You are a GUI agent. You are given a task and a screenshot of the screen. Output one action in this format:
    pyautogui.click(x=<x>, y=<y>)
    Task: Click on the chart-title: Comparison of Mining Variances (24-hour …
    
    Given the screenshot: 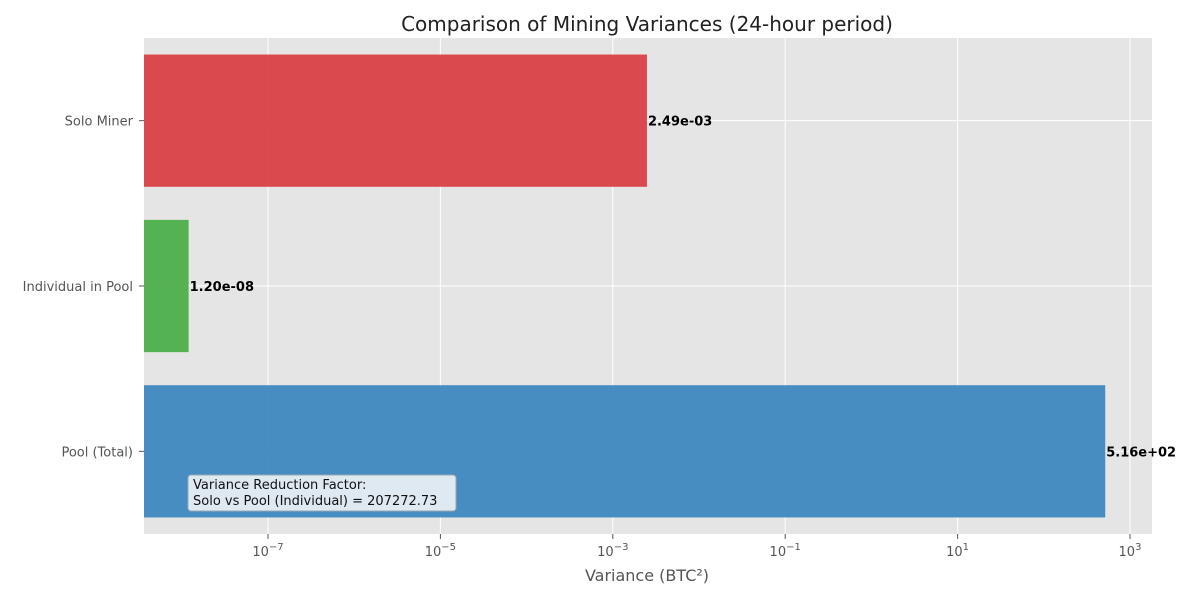 What is the action you would take?
    pyautogui.click(x=647, y=24)
    